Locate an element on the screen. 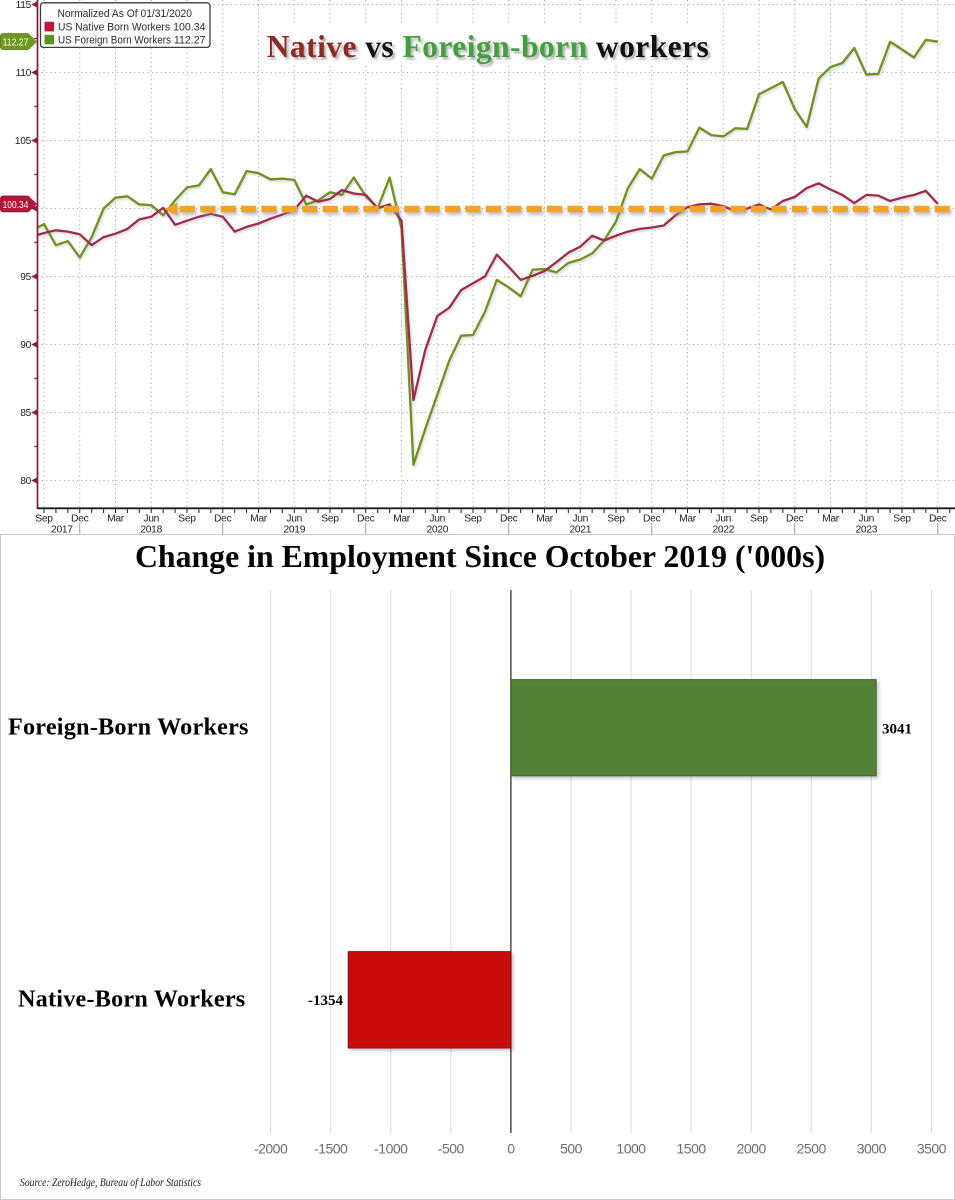 This screenshot has height=1200, width=955. svg-text: 105 is located at coordinates (23, 141).